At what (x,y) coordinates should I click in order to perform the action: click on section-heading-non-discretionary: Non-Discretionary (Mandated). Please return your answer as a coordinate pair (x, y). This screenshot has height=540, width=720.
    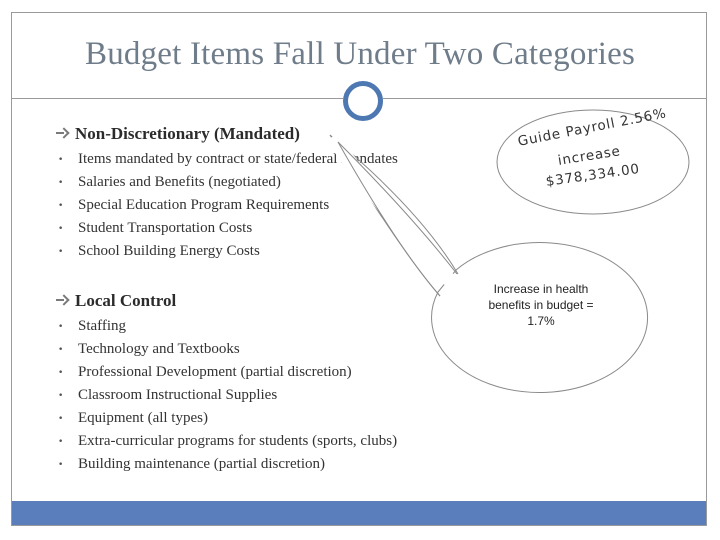
    Looking at the image, I should click on (178, 134).